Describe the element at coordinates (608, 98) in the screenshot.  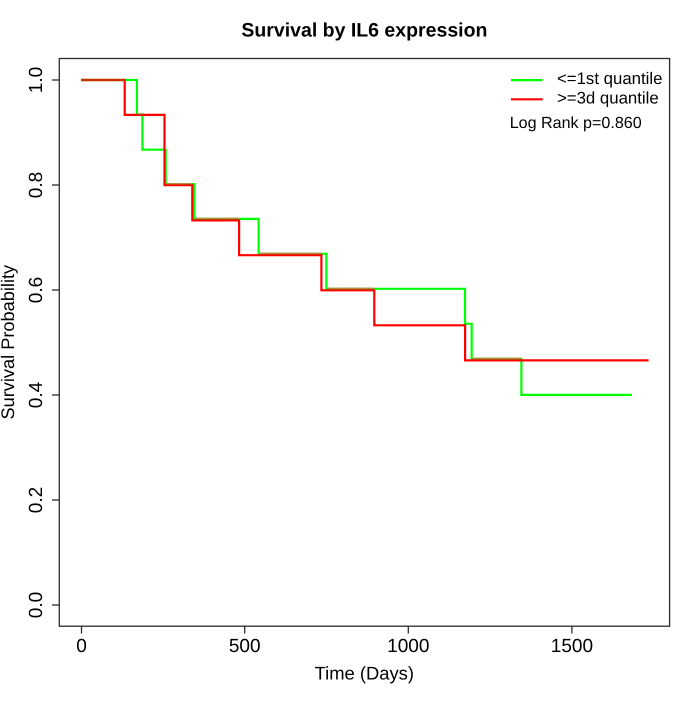
I see `svg-text: >=3d quantile` at that location.